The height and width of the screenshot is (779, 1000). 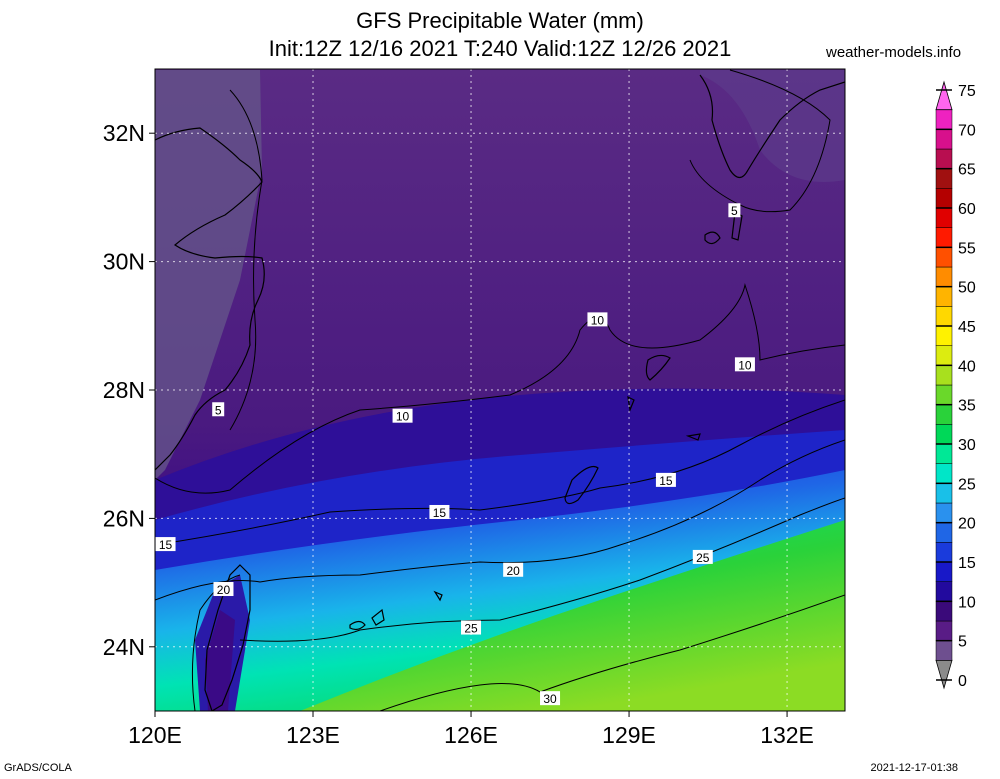 I want to click on colorbar-label: 45, so click(x=967, y=327).